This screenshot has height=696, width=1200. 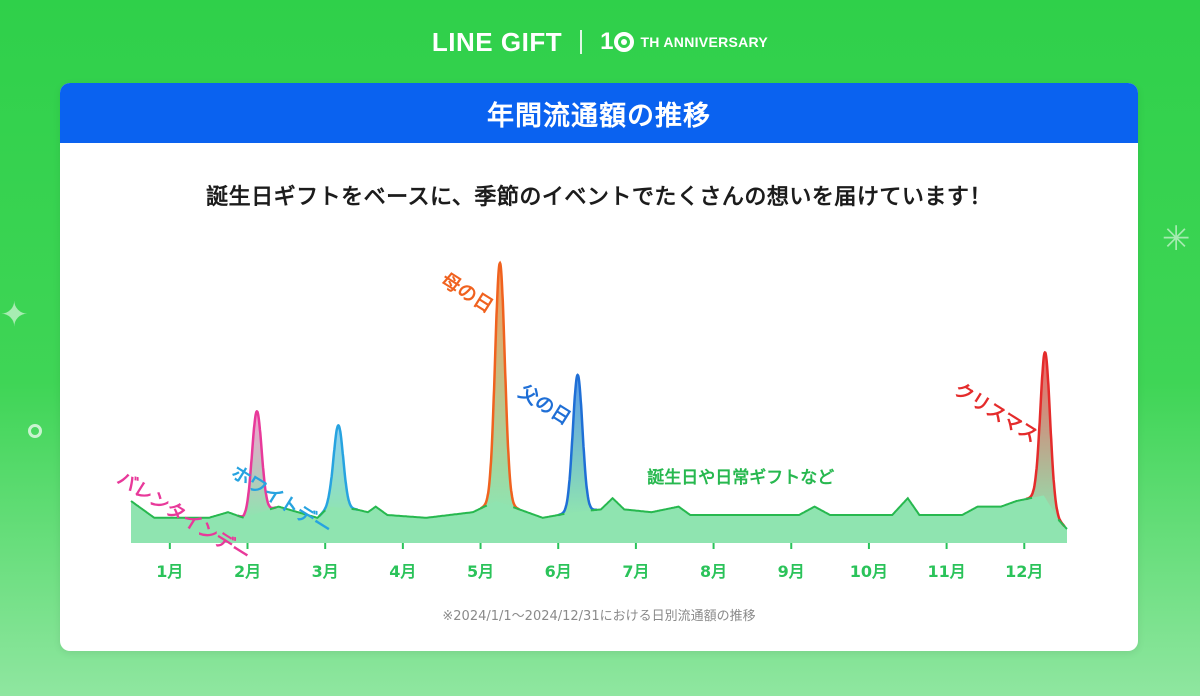 What do you see at coordinates (869, 571) in the screenshot?
I see `x-tick-label: 10月` at bounding box center [869, 571].